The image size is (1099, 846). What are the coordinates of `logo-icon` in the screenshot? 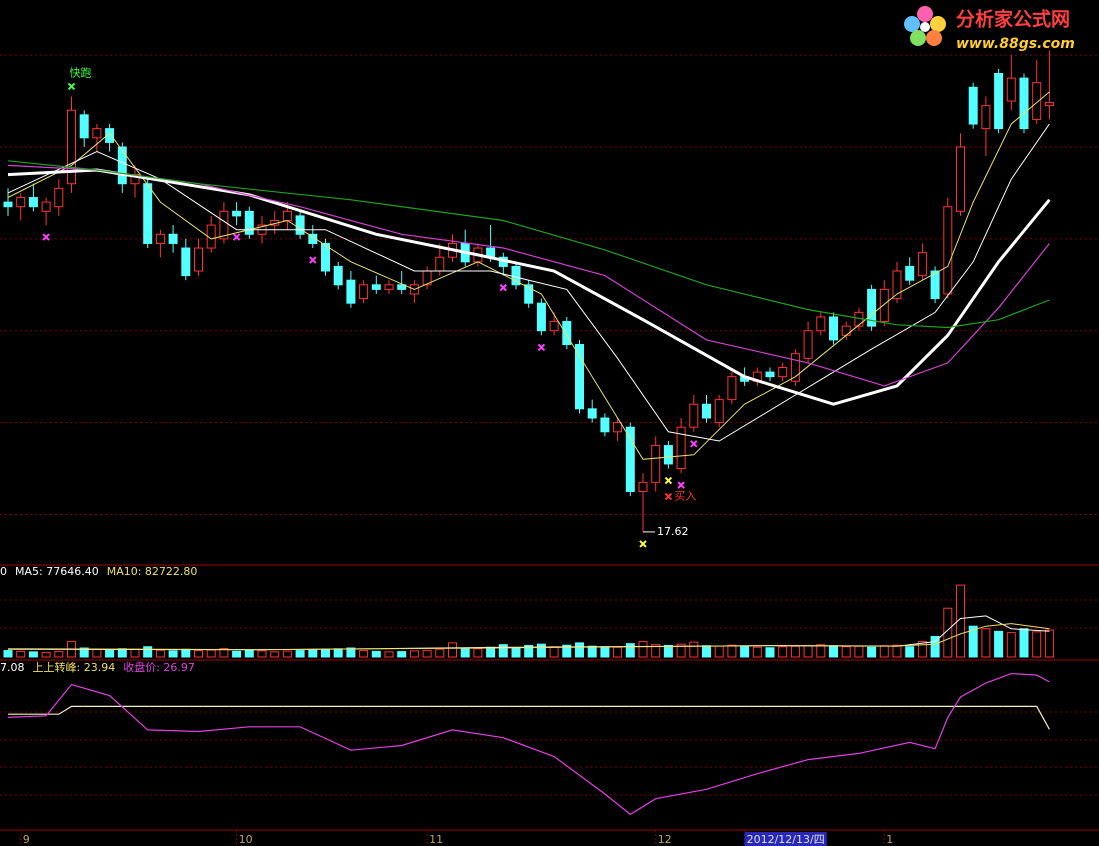 It's located at (925, 26).